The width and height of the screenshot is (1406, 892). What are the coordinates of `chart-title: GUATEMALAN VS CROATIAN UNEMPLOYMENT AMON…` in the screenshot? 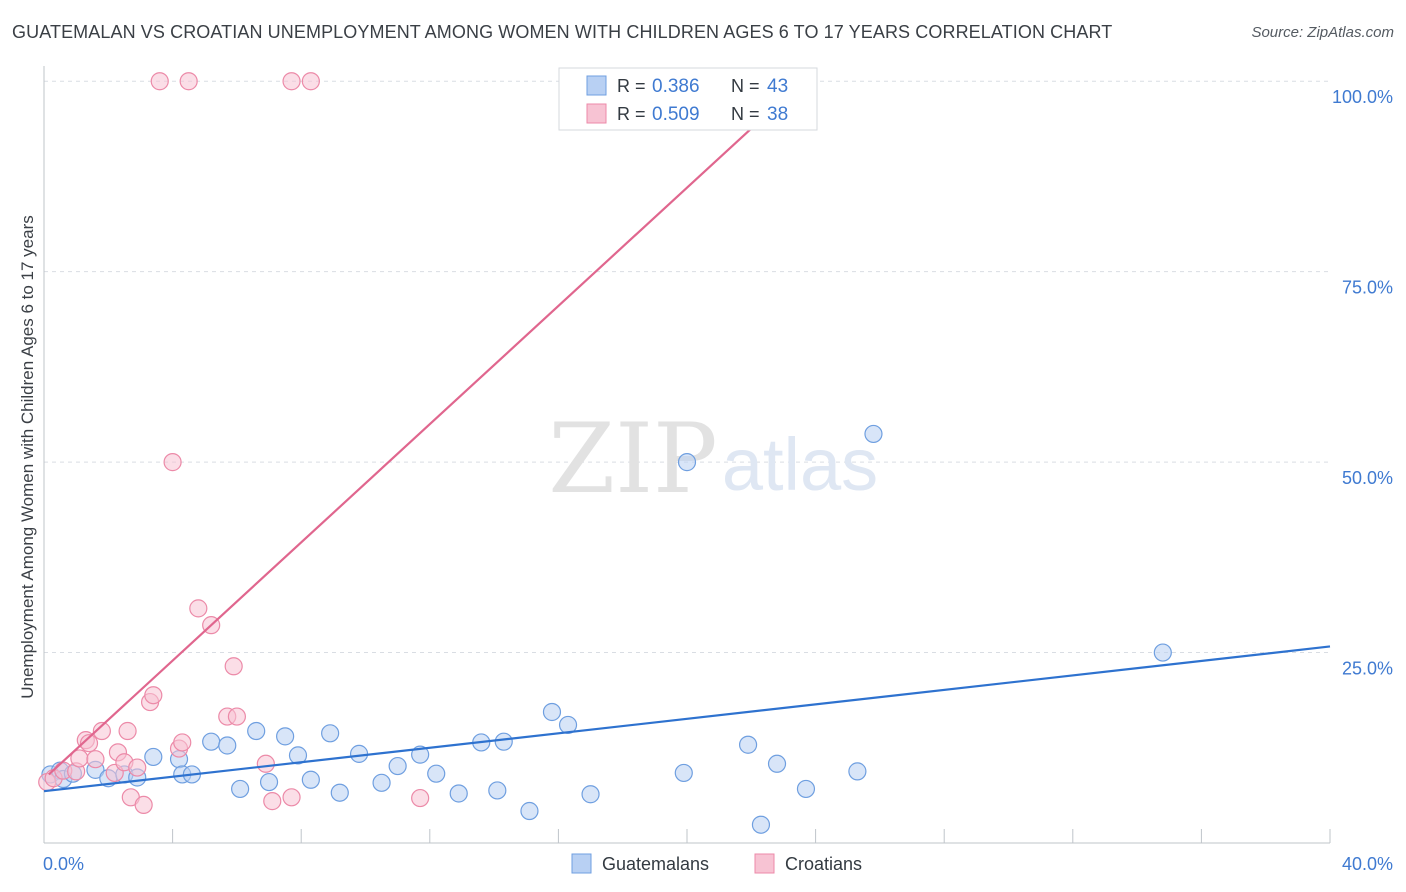 It's located at (562, 32).